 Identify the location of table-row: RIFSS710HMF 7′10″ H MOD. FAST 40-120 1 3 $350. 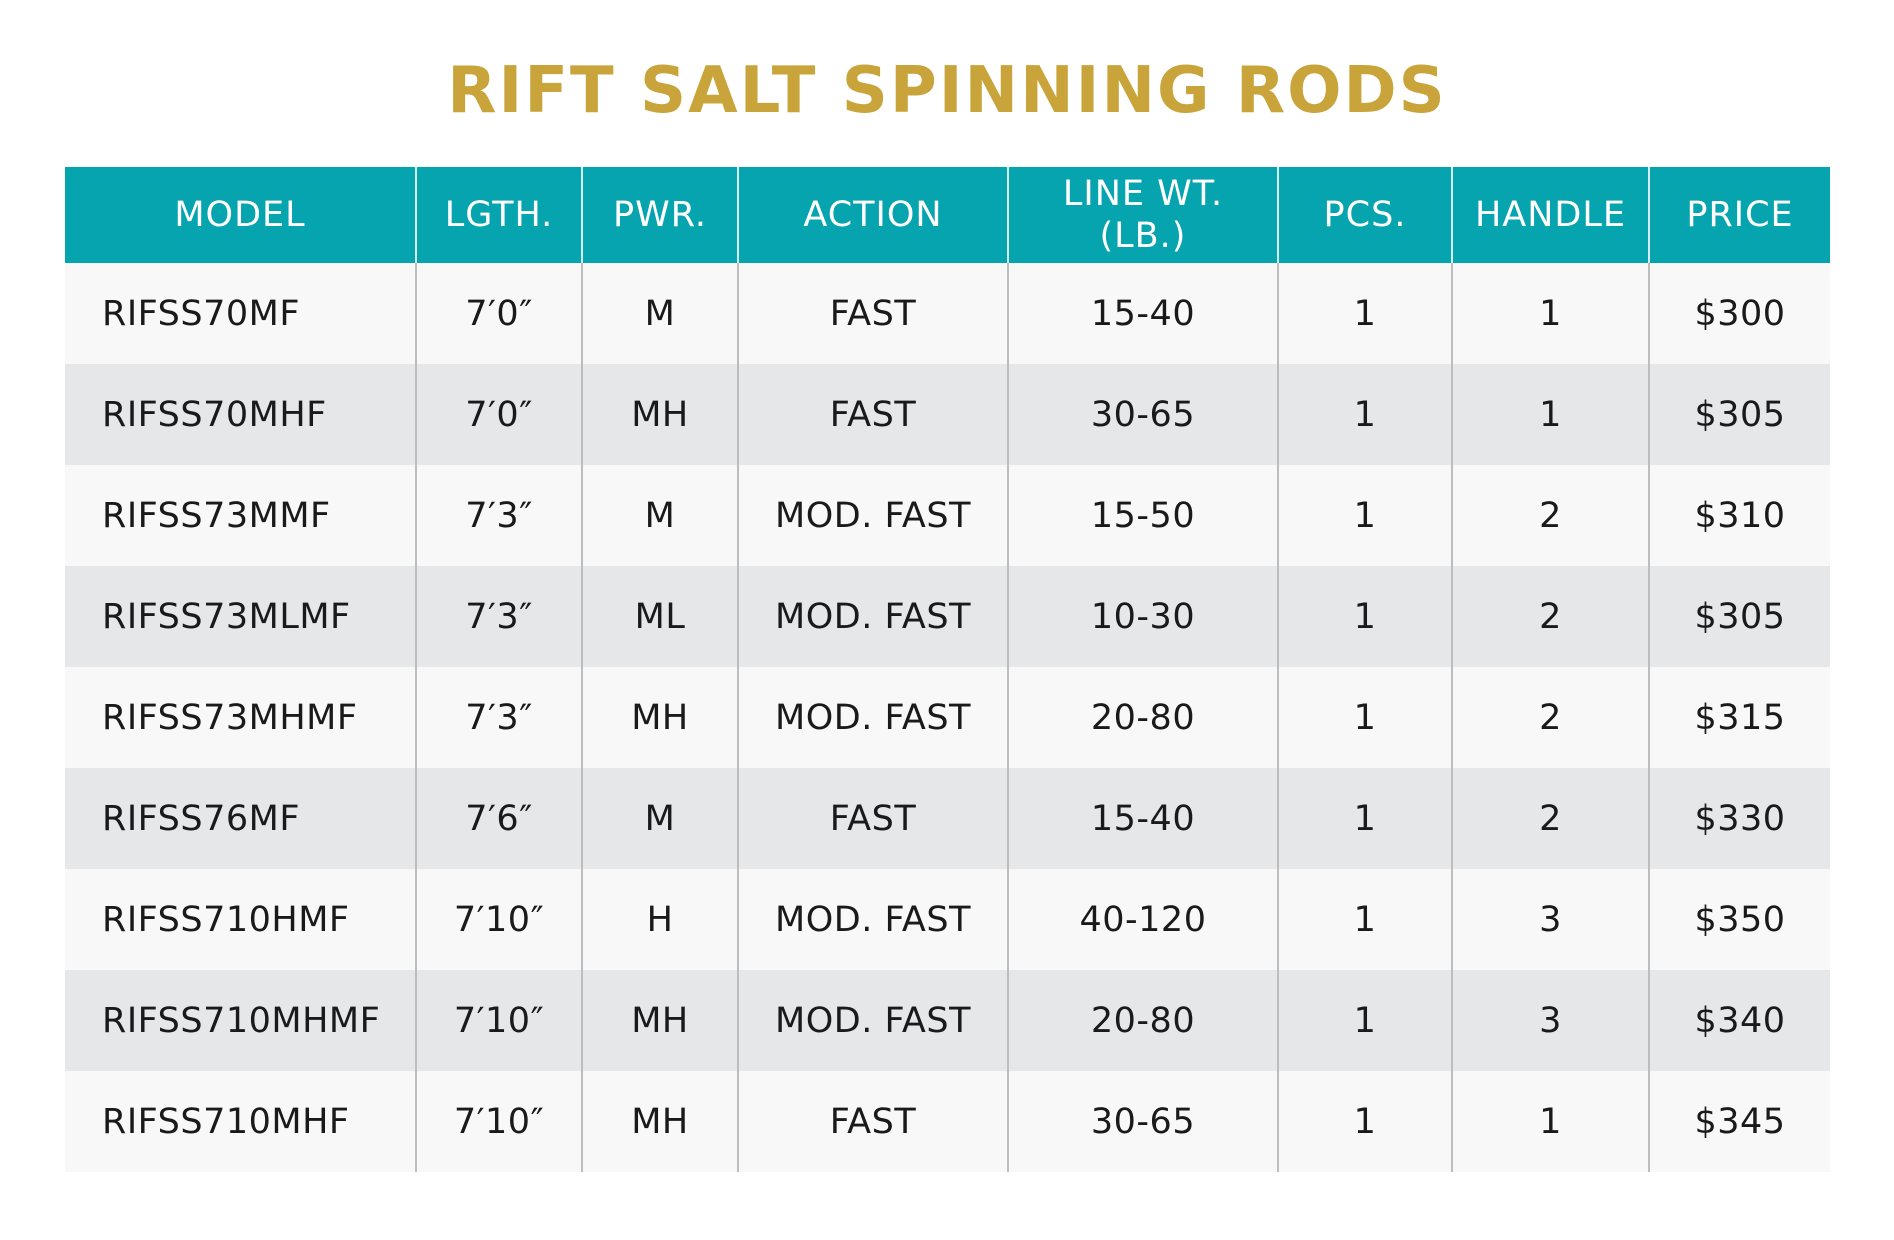
(947, 919).